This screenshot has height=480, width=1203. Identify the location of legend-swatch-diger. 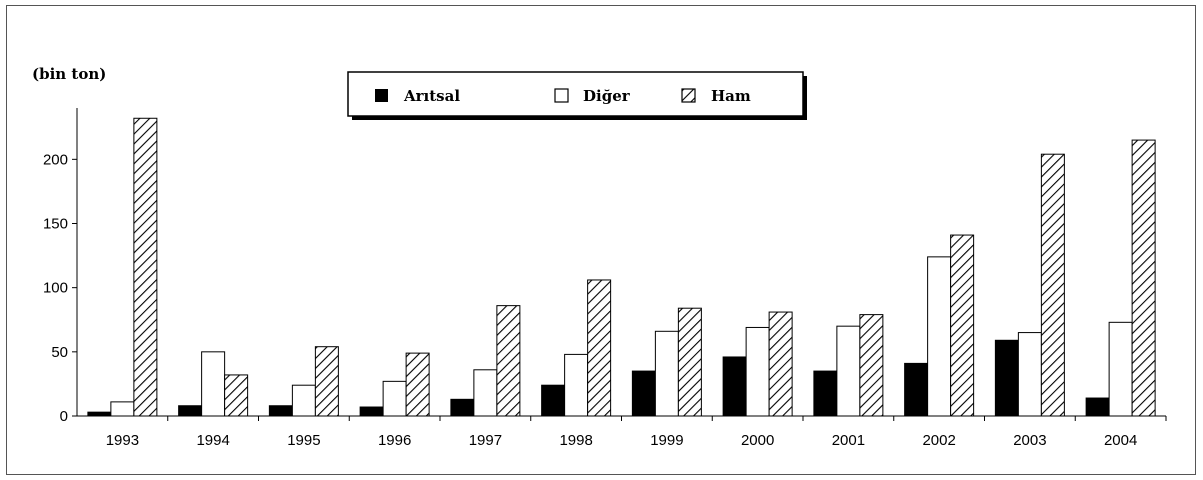
(561, 95).